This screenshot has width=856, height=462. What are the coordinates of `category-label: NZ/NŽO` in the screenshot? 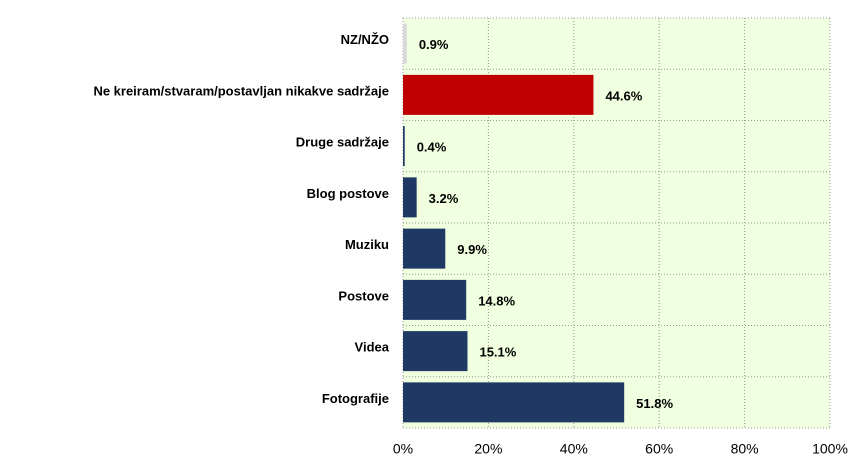 It's located at (365, 39).